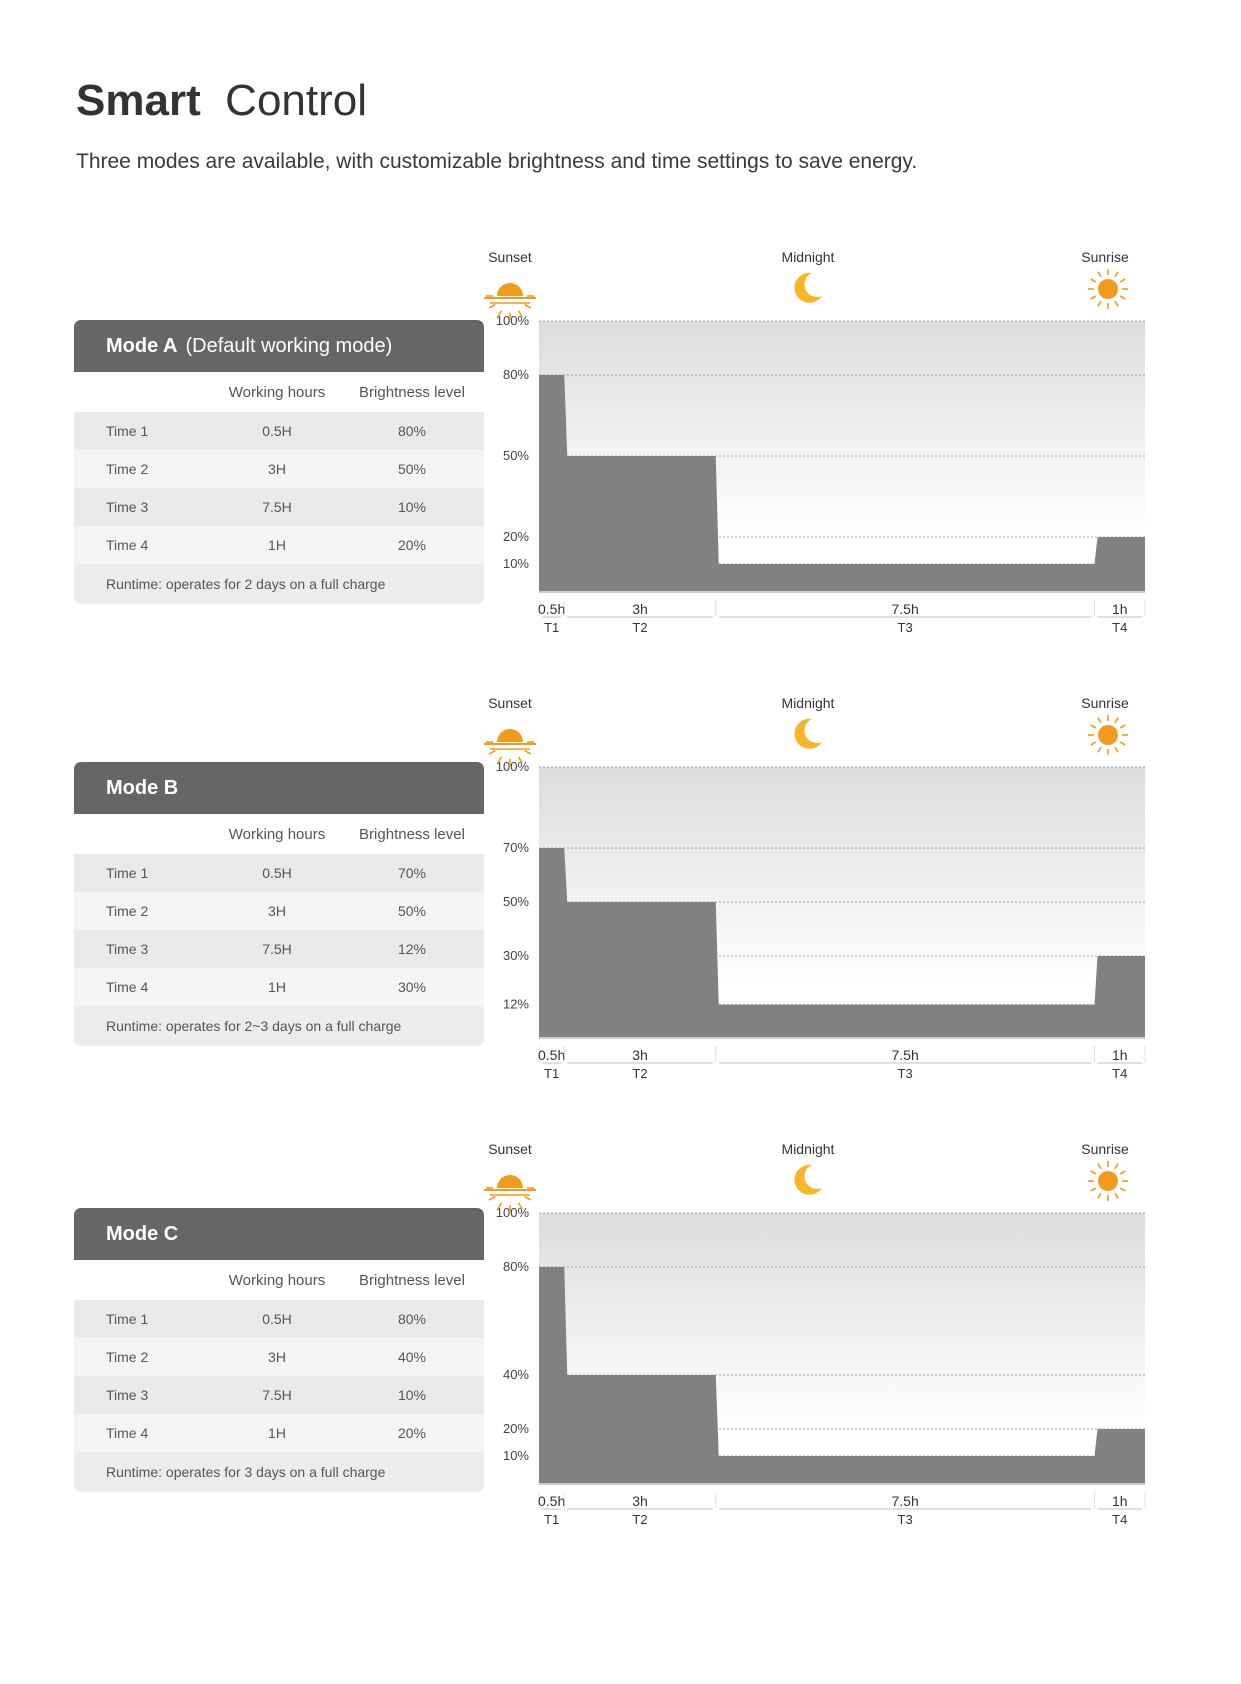 This screenshot has height=1684, width=1241. I want to click on table-row: Time 2 3H 50%, so click(279, 911).